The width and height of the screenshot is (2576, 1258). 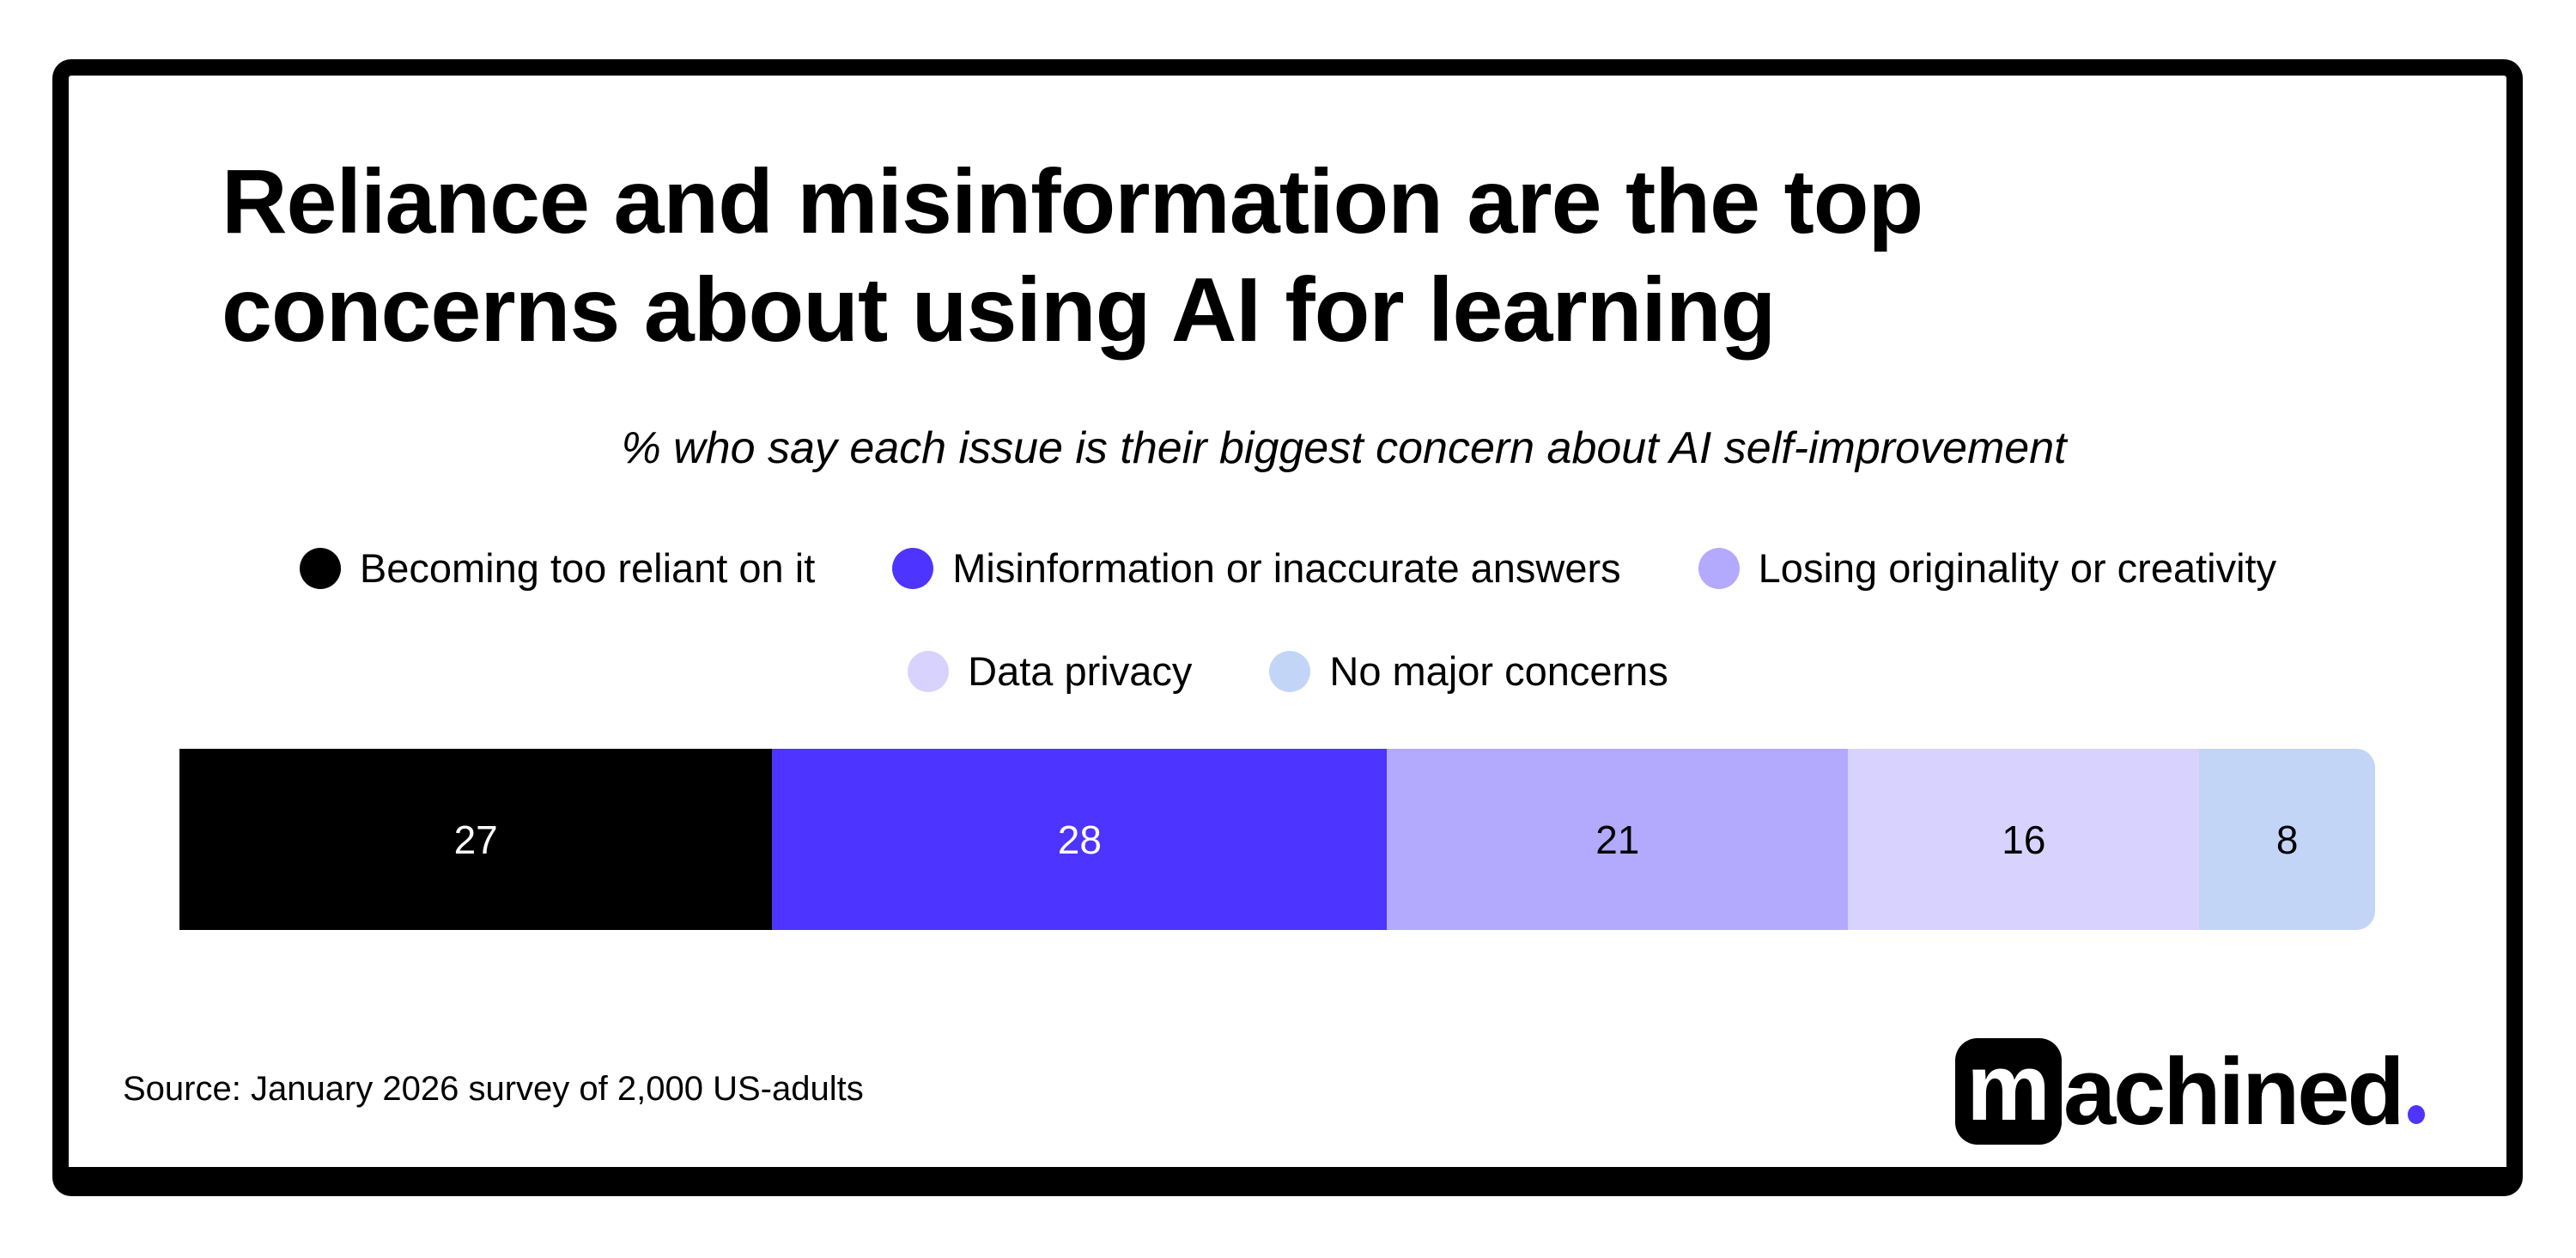 I want to click on bar-segment: 8, so click(x=2287, y=839).